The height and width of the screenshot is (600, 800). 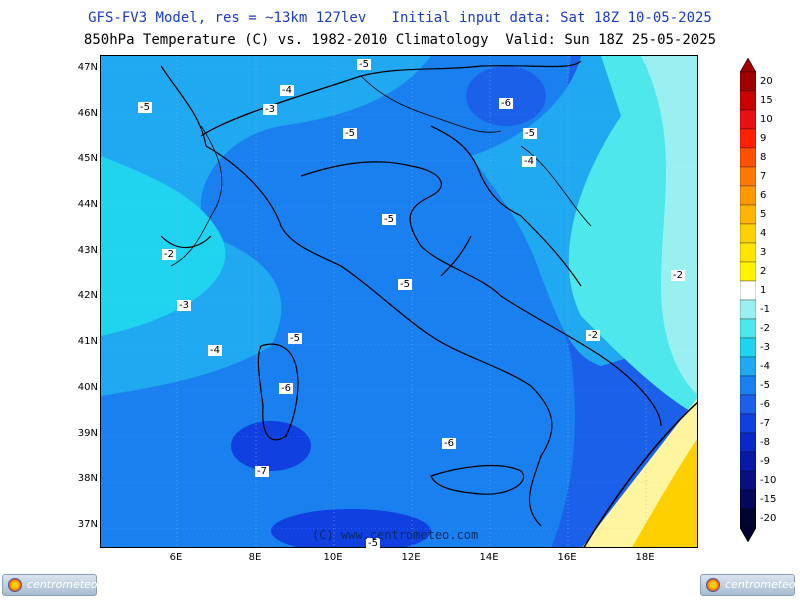 What do you see at coordinates (765, 385) in the screenshot?
I see `colorbar-level-label: -5` at bounding box center [765, 385].